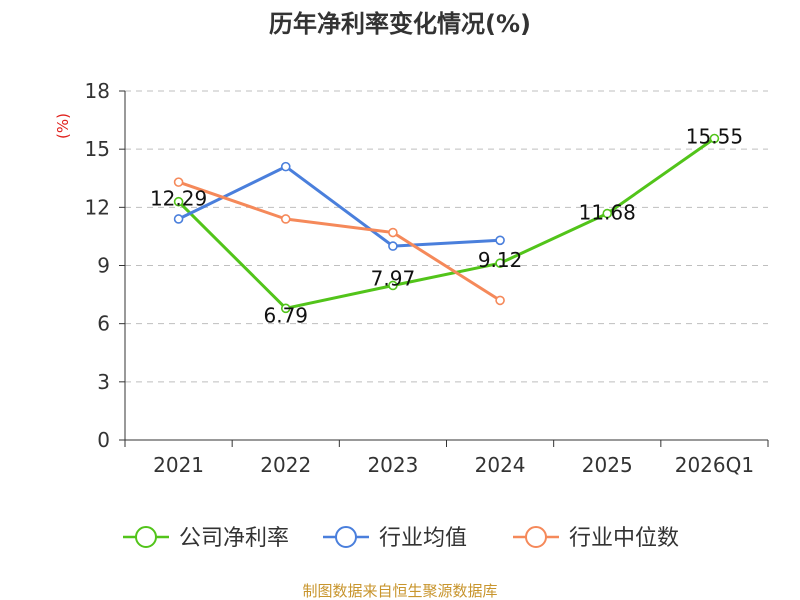 The width and height of the screenshot is (800, 600). Describe the element at coordinates (714, 465) in the screenshot. I see `x-tick-label: 2026Q1` at that location.